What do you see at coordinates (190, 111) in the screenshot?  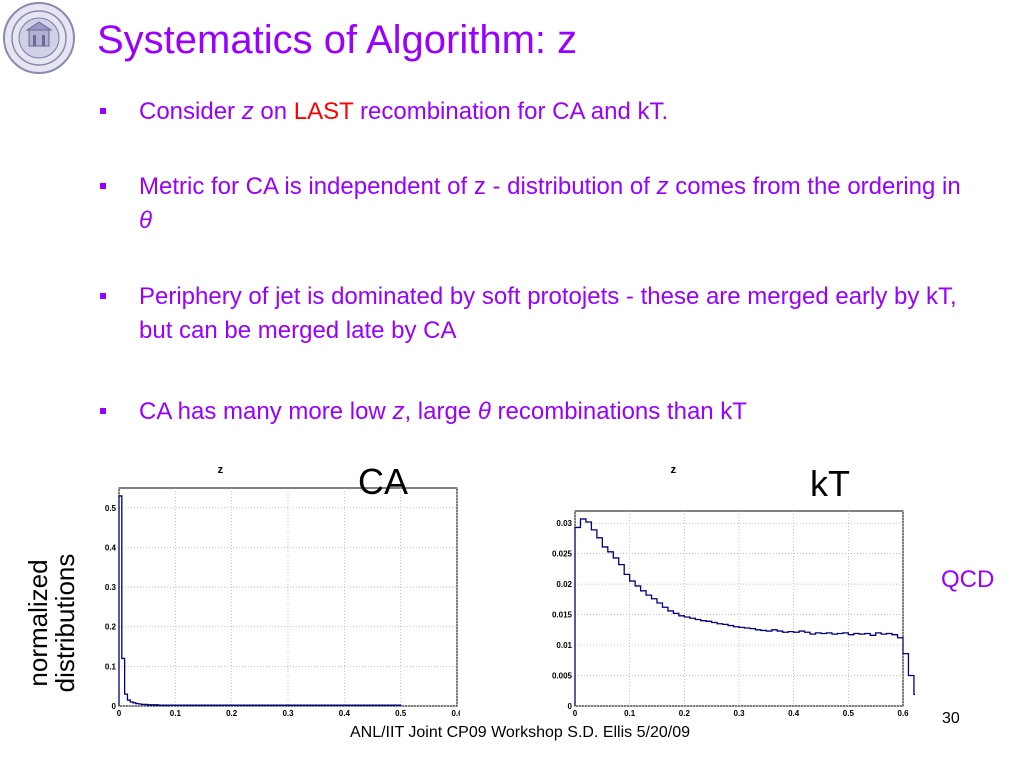 I see `bullet-text-run: Consider` at bounding box center [190, 111].